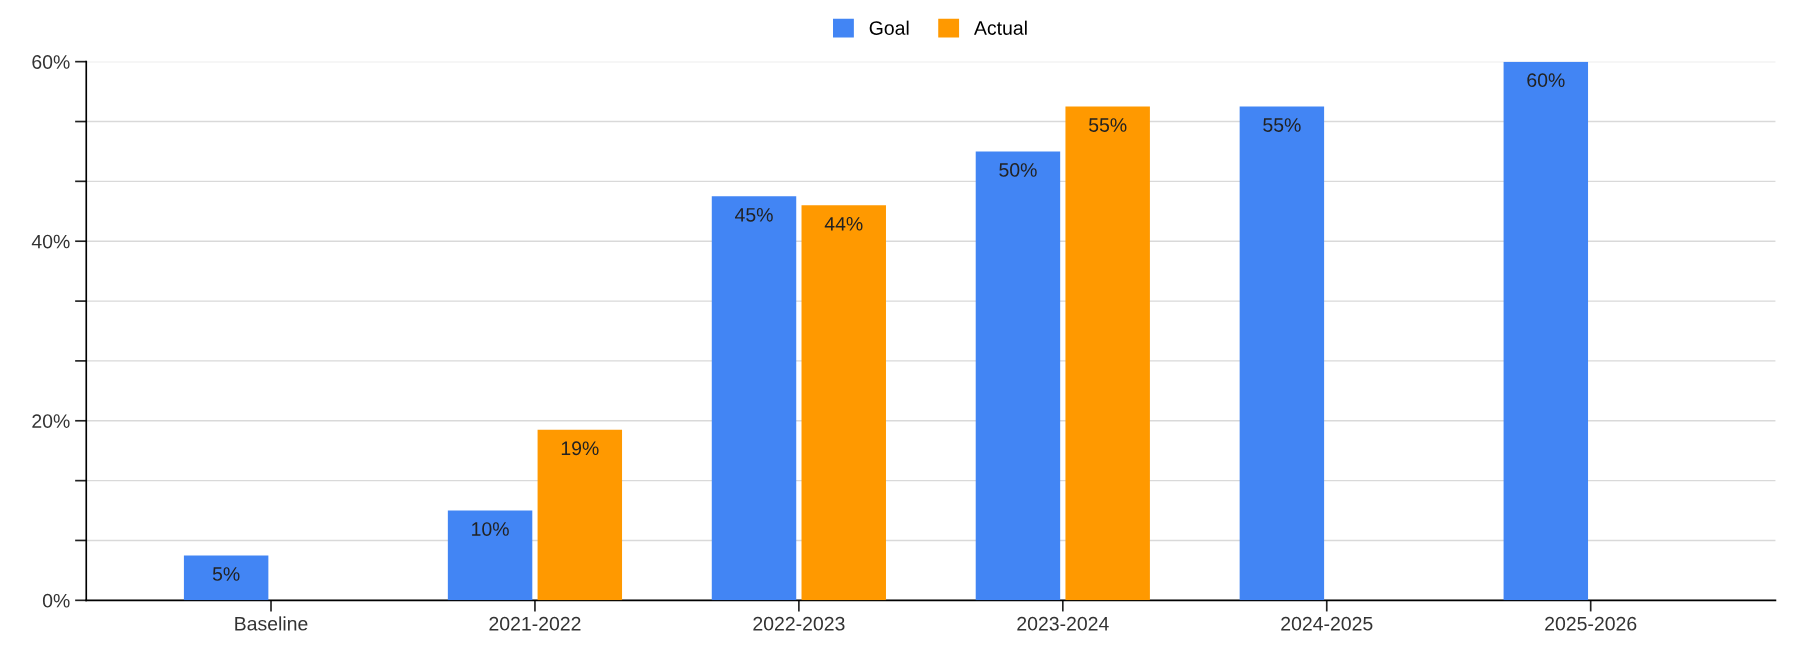  Describe the element at coordinates (51, 421) in the screenshot. I see `y-tick-label: 20%` at that location.